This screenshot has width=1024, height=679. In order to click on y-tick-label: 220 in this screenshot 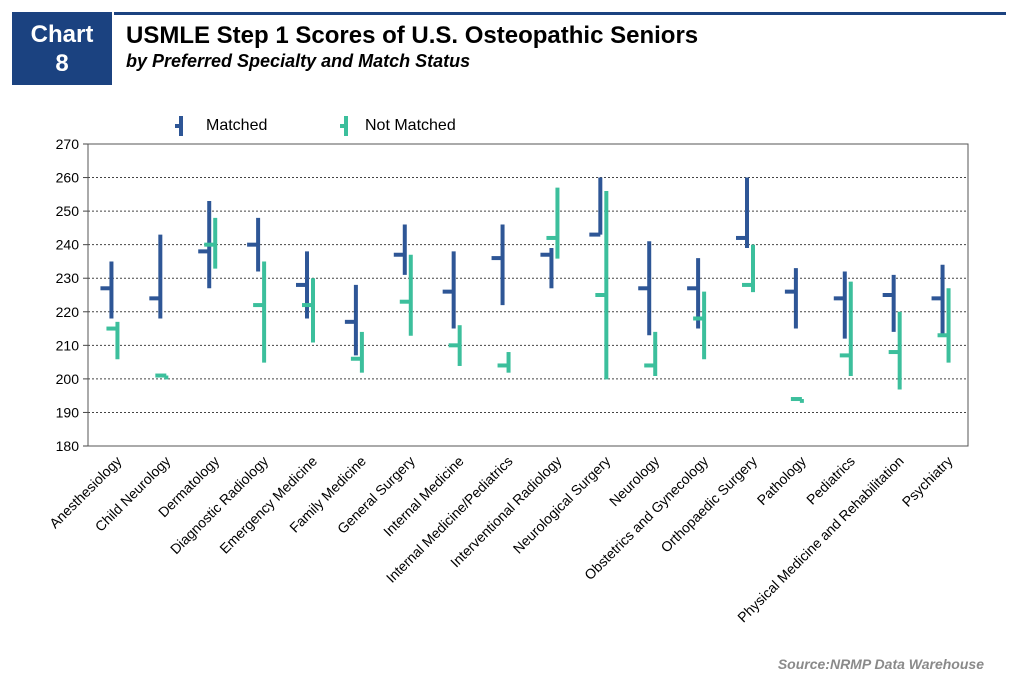, I will do `click(68, 312)`.